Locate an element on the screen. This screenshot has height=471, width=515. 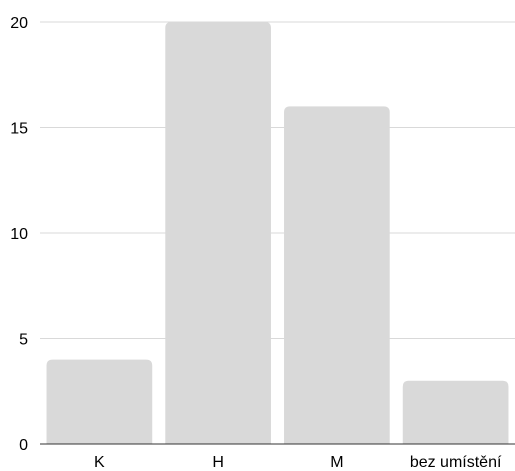
x-tick-label-3: bez umístění is located at coordinates (456, 462).